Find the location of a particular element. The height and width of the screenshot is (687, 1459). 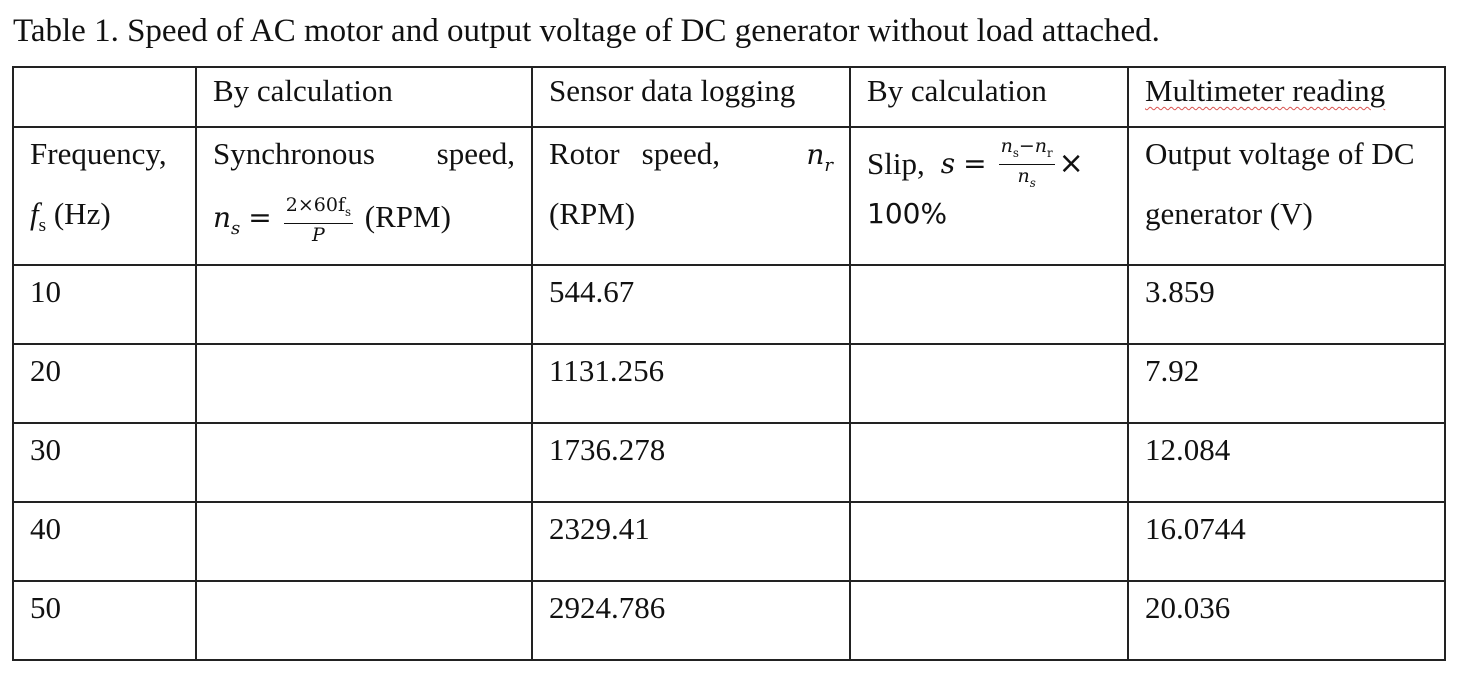

cell-rotor-speed: 544.67 is located at coordinates (691, 304).